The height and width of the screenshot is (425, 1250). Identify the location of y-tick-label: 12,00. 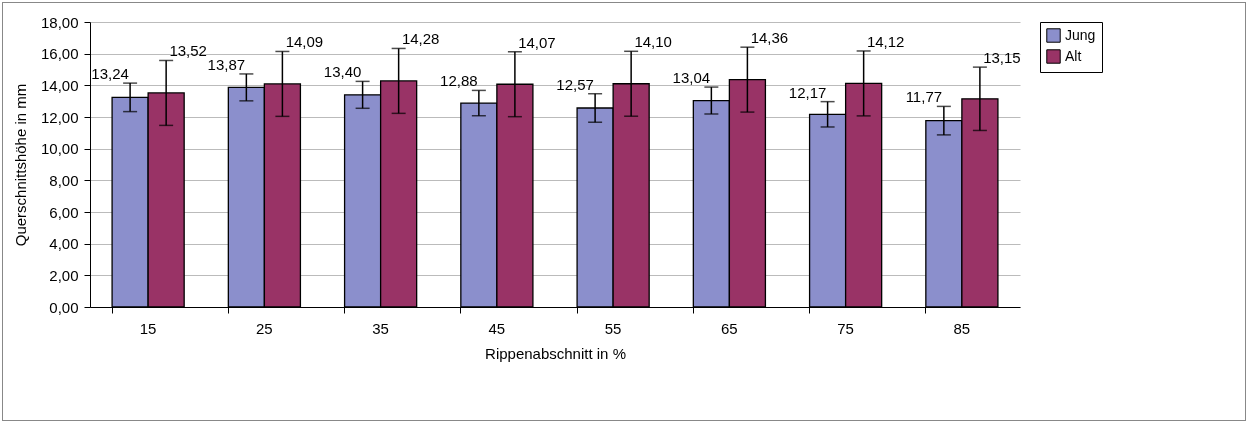
(59, 117).